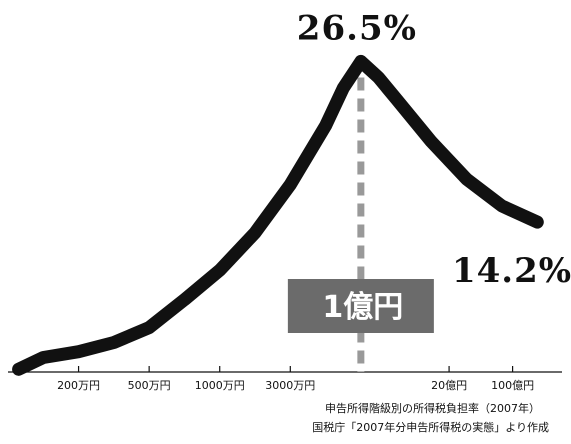 This screenshot has width=571, height=444. What do you see at coordinates (149, 385) in the screenshot?
I see `x-tick-label: 500万円` at bounding box center [149, 385].